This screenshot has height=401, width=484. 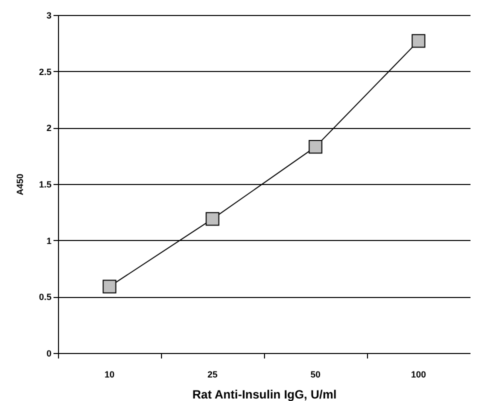 I want to click on y-tick-label: 1, so click(x=49, y=241).